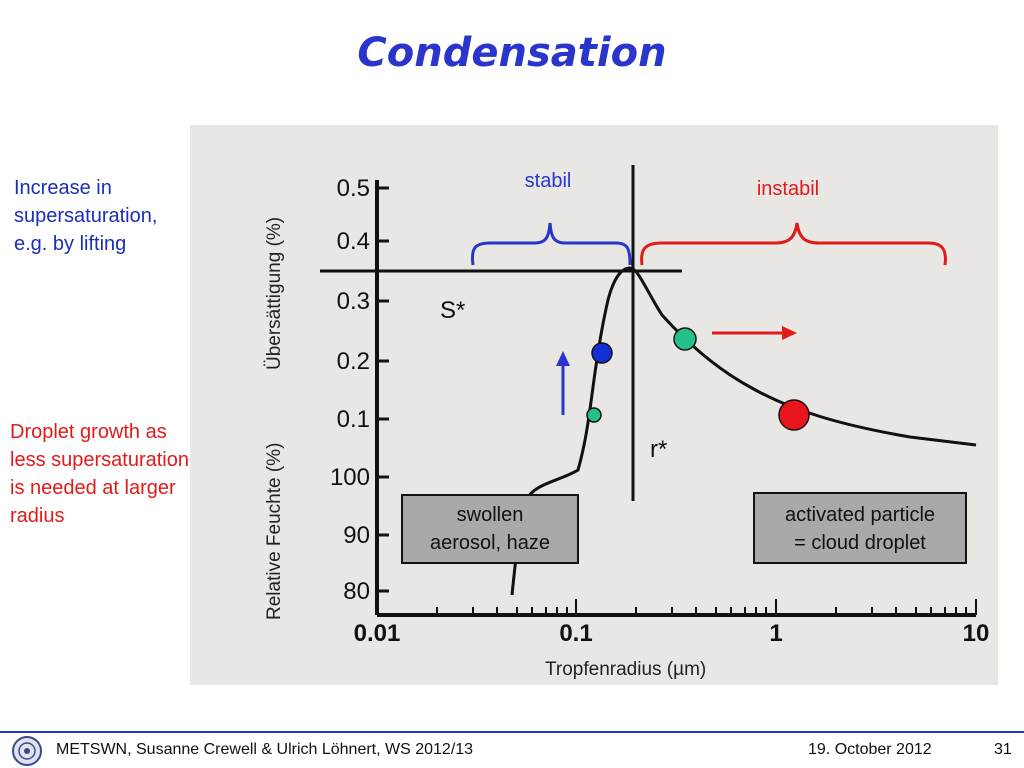 This screenshot has width=1024, height=768. What do you see at coordinates (870, 749) in the screenshot?
I see `footer-date: 19. October 2012` at bounding box center [870, 749].